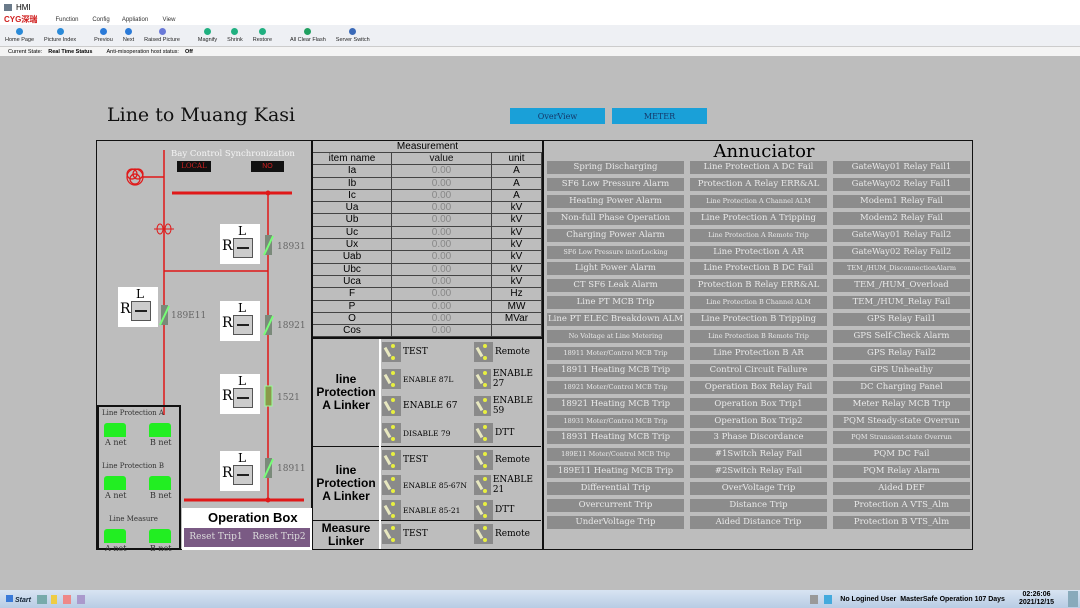 Image resolution: width=1080 pixels, height=608 pixels. I want to click on alarm-indicator: Protection A VTS_Alm, so click(901, 505).